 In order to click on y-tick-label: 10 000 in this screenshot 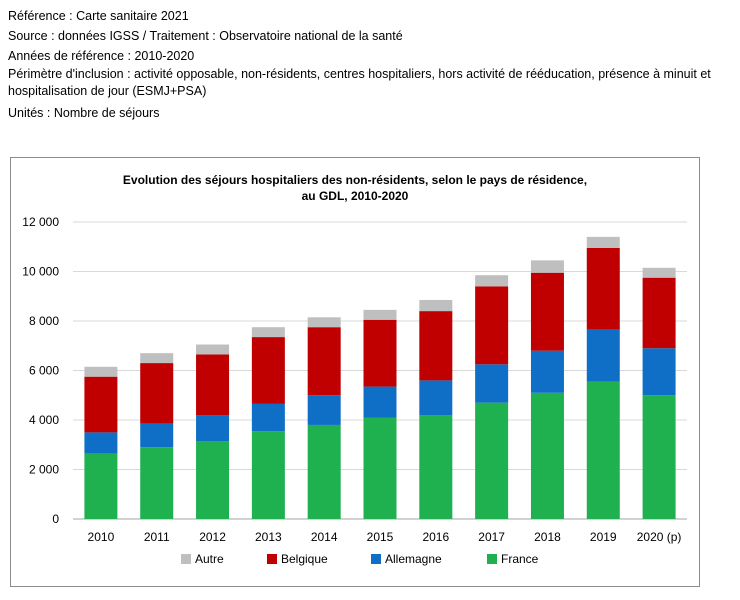, I will do `click(40, 272)`.